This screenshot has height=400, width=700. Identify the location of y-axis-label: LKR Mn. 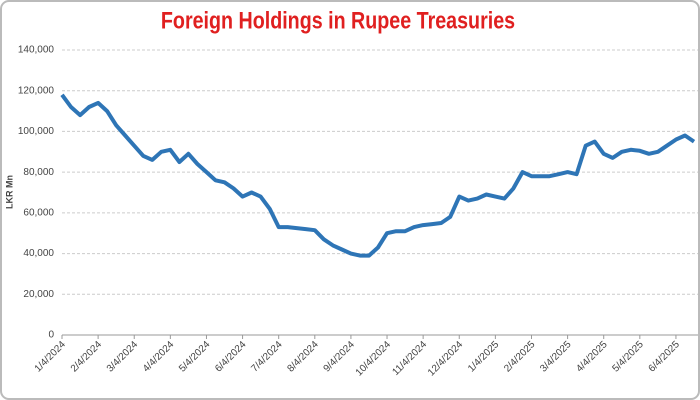
(9, 192).